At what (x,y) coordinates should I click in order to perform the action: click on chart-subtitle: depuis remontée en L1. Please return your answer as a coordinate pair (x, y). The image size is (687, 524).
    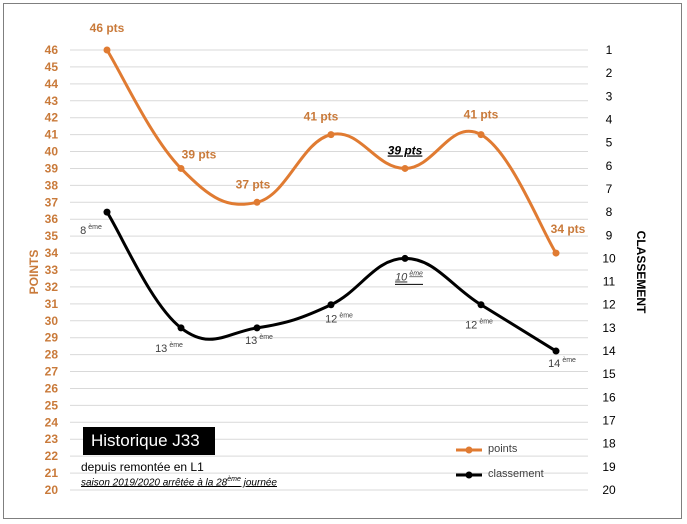
    Looking at the image, I should click on (142, 467).